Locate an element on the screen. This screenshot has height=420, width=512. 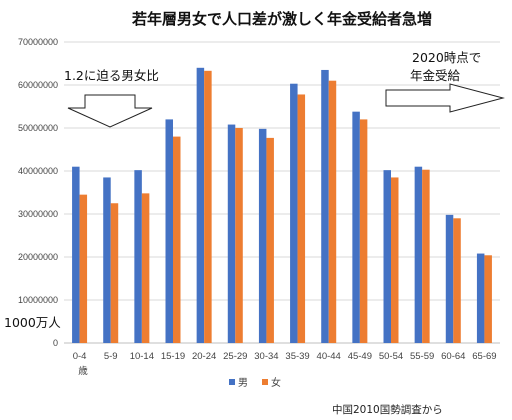
legend: 男女 is located at coordinates (255, 382).